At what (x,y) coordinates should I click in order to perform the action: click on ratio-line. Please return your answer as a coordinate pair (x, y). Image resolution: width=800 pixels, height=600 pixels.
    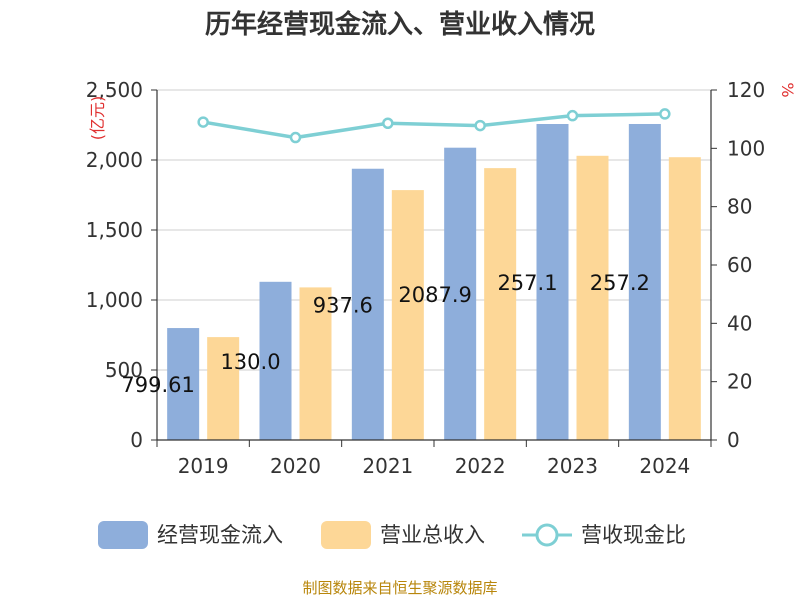
    Looking at the image, I should click on (434, 126).